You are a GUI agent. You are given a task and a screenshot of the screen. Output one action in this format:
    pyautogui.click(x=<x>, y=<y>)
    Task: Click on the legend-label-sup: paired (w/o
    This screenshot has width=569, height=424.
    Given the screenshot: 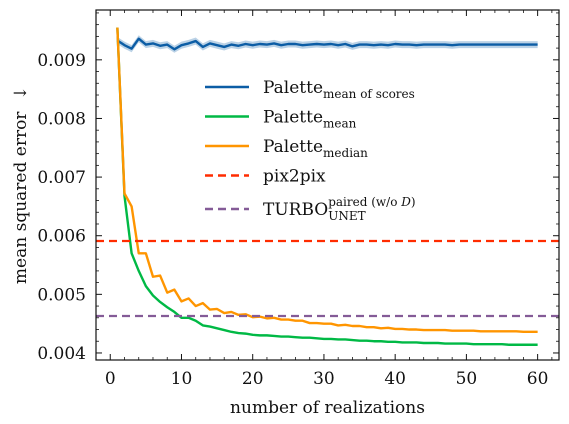 What is the action you would take?
    pyautogui.click(x=364, y=202)
    